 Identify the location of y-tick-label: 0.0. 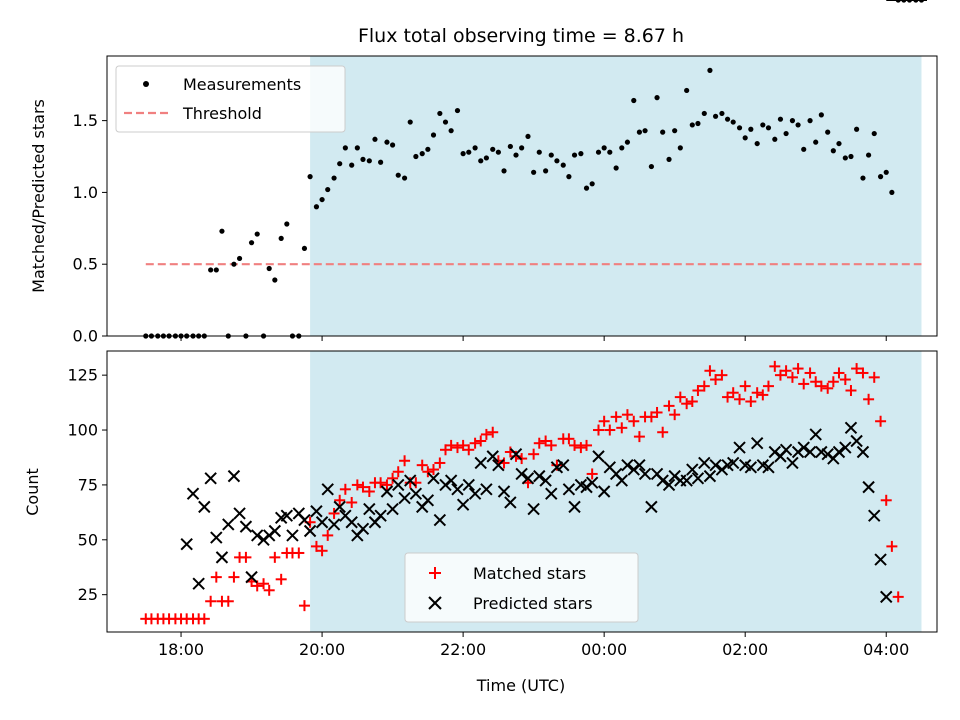
(85, 336).